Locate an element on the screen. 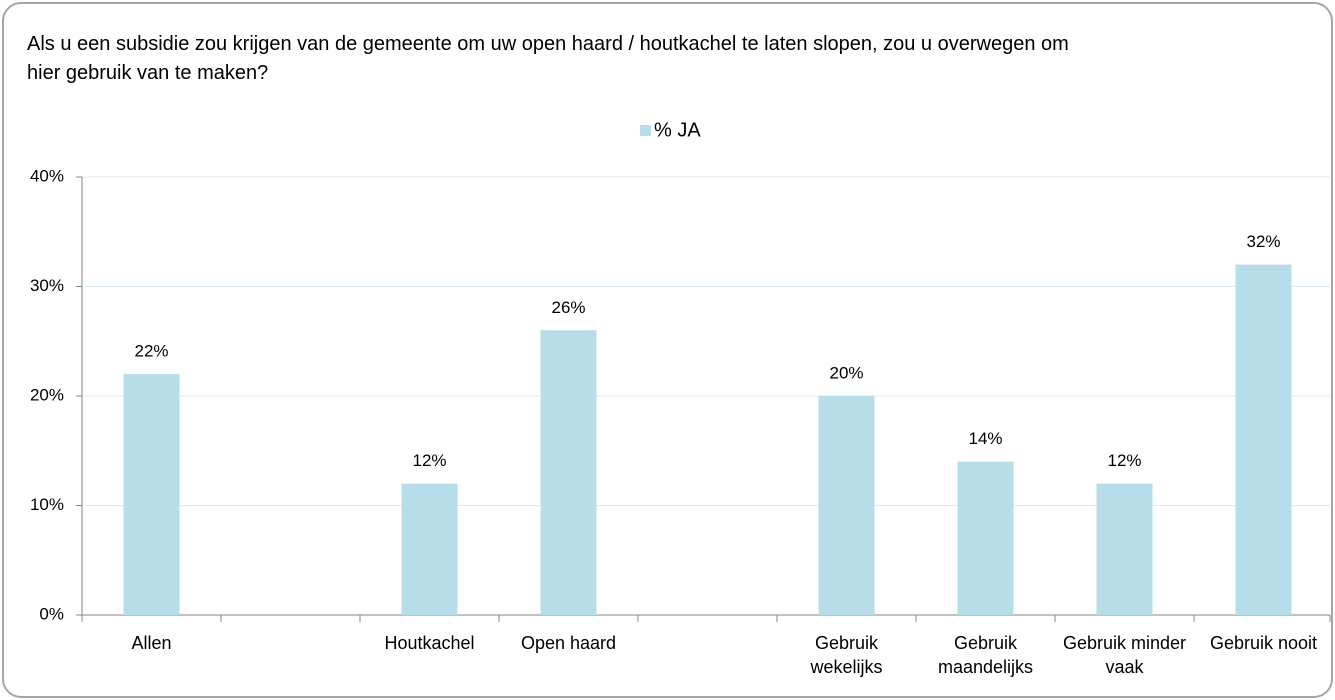 This screenshot has height=700, width=1335. x-tick-label: Allen is located at coordinates (151, 643).